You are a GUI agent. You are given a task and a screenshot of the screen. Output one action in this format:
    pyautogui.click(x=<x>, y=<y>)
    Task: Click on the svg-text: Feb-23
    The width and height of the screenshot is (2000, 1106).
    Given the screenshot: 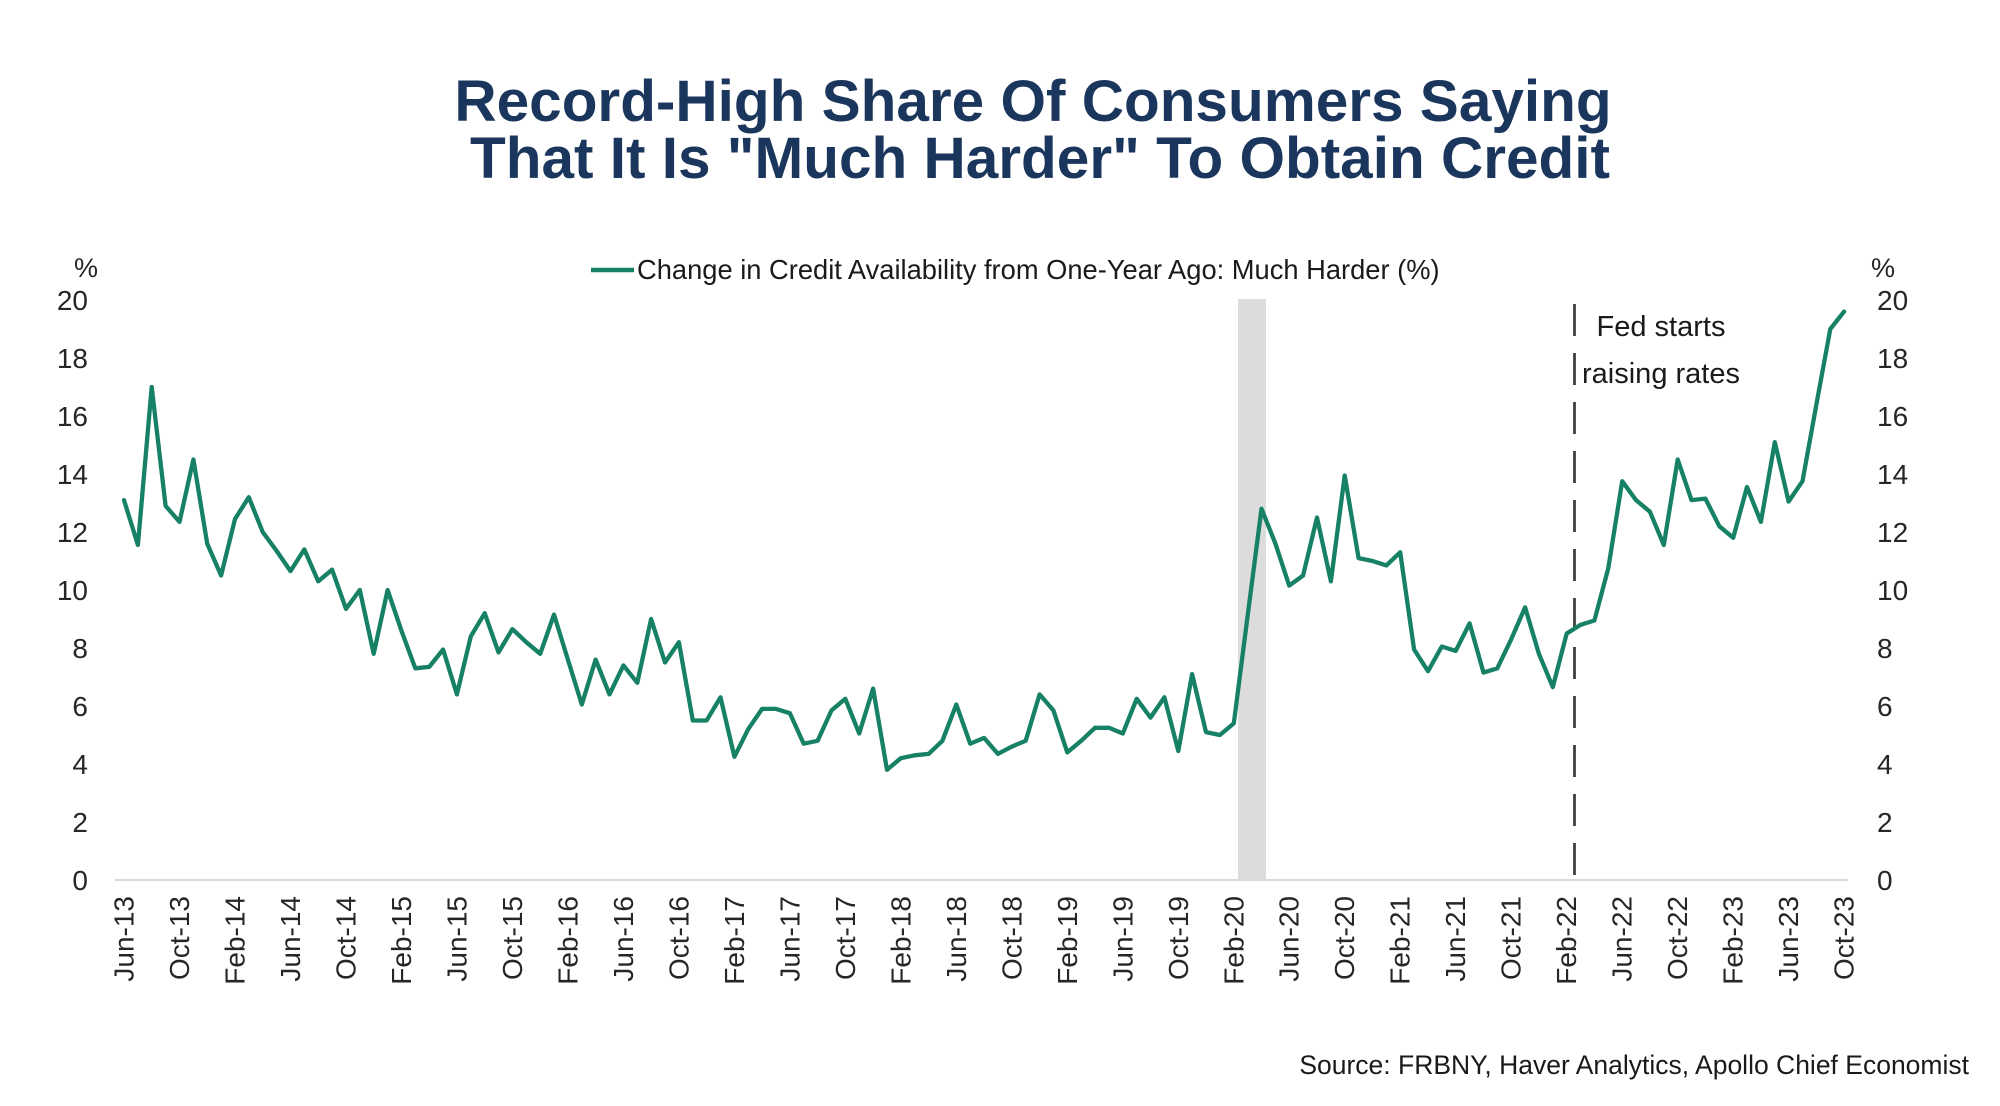 What is the action you would take?
    pyautogui.click(x=1733, y=940)
    